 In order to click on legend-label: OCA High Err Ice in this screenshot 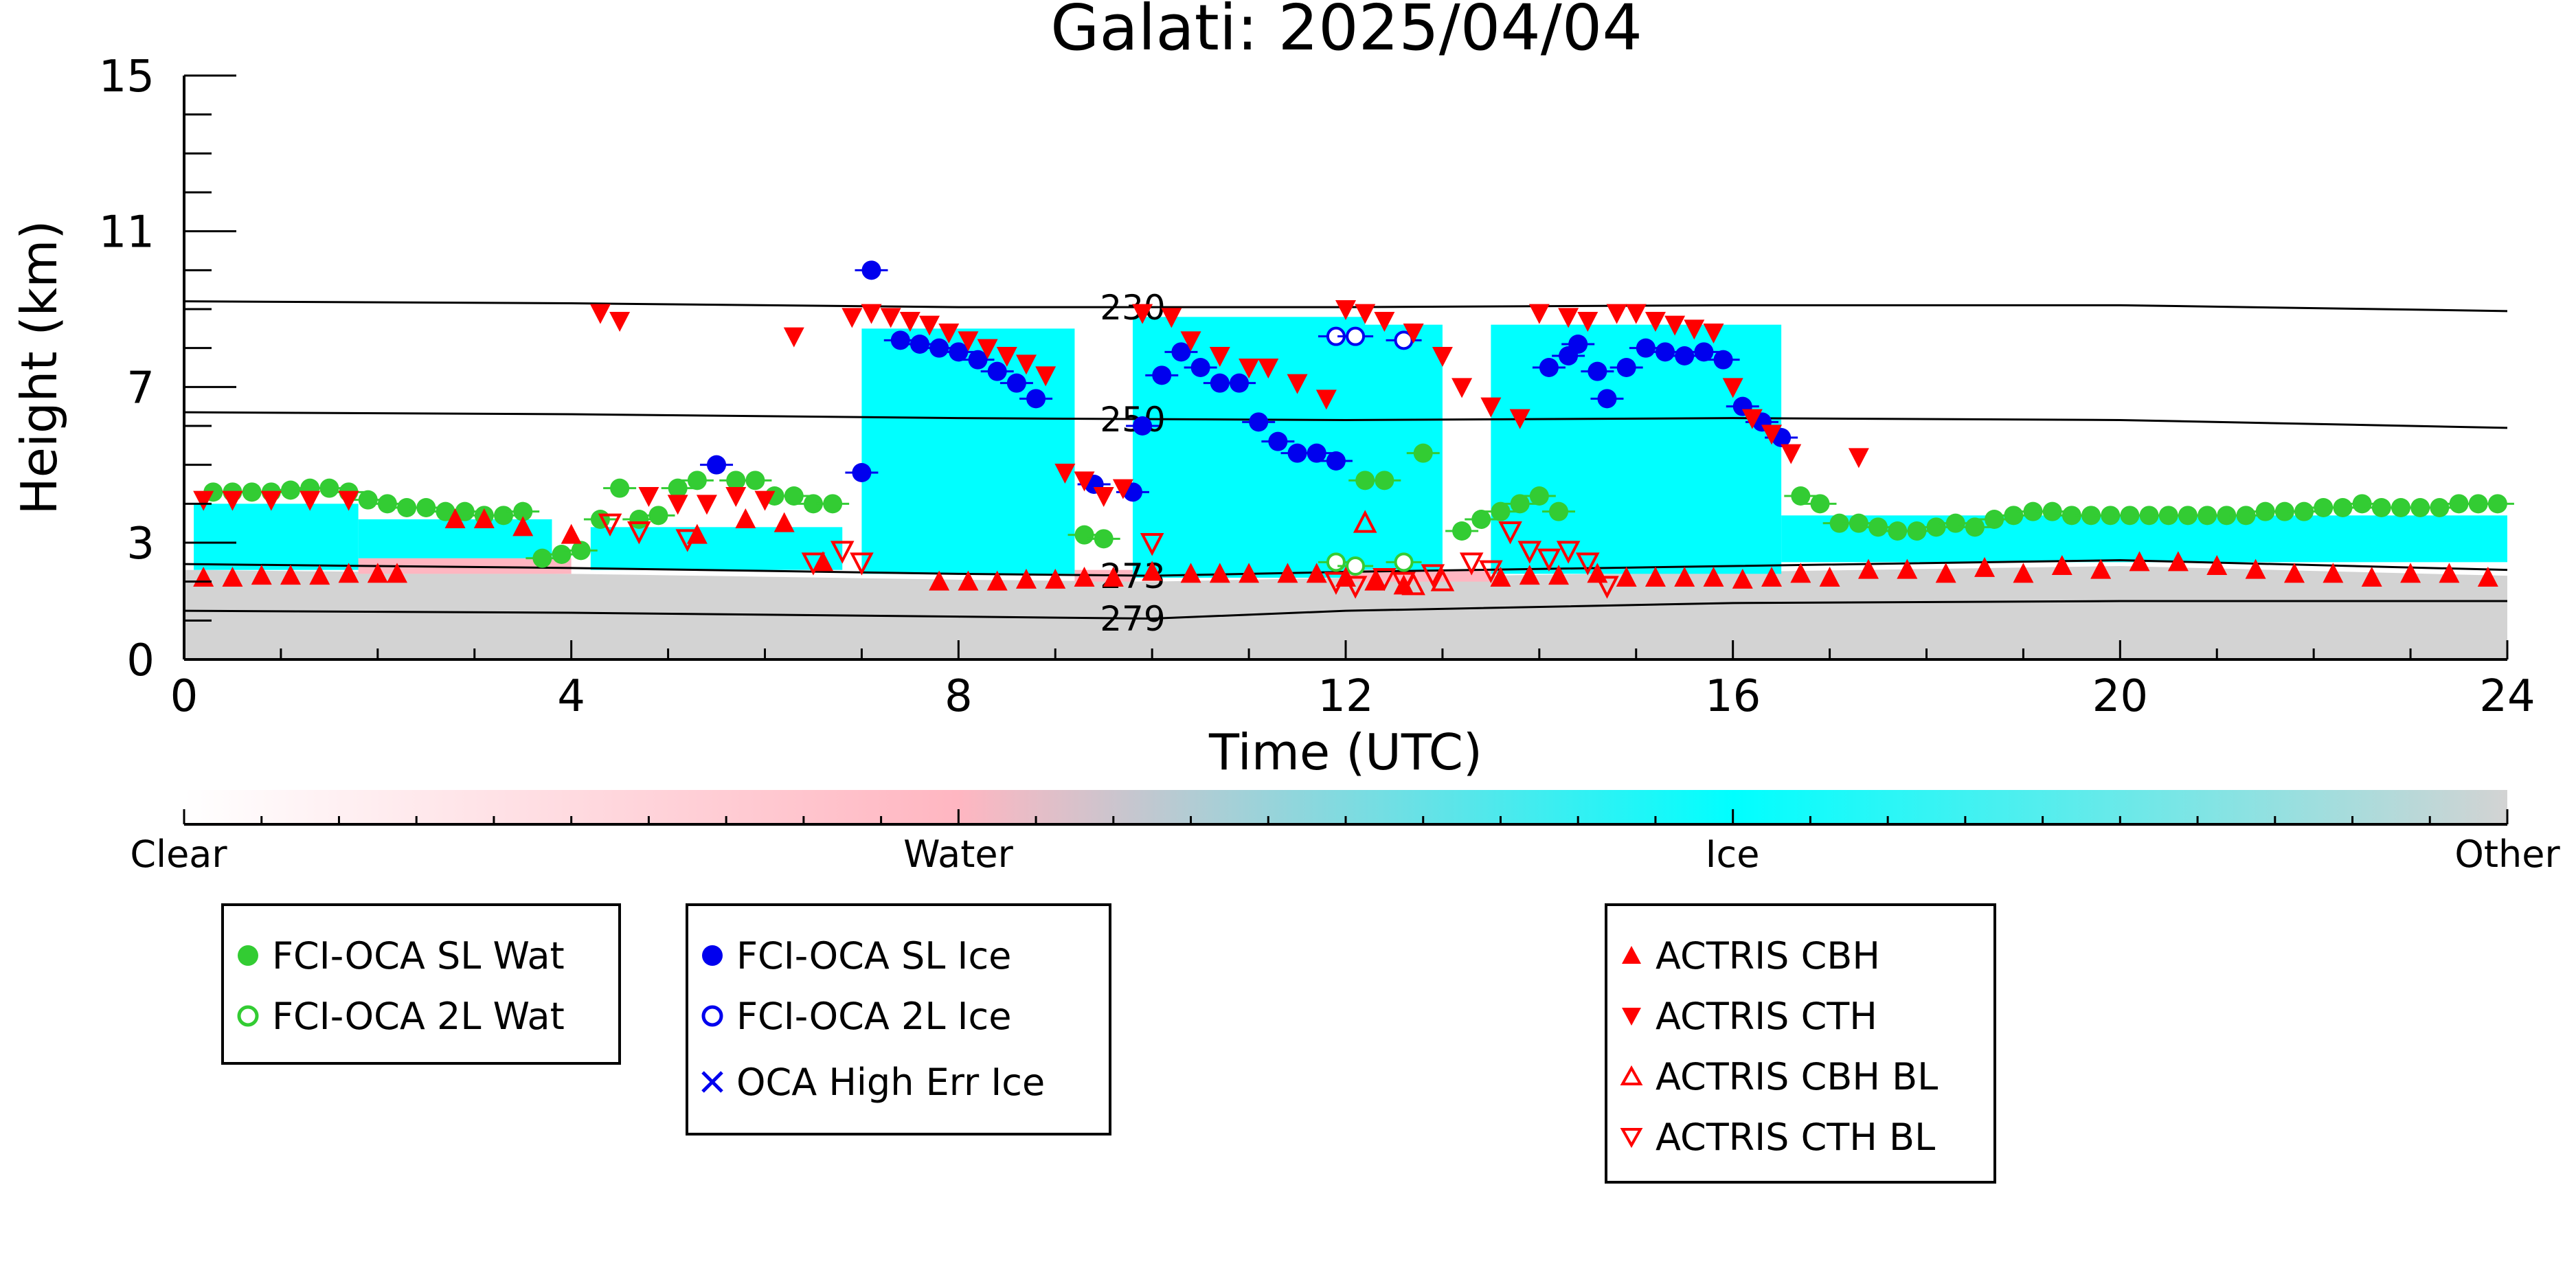, I will do `click(891, 1082)`.